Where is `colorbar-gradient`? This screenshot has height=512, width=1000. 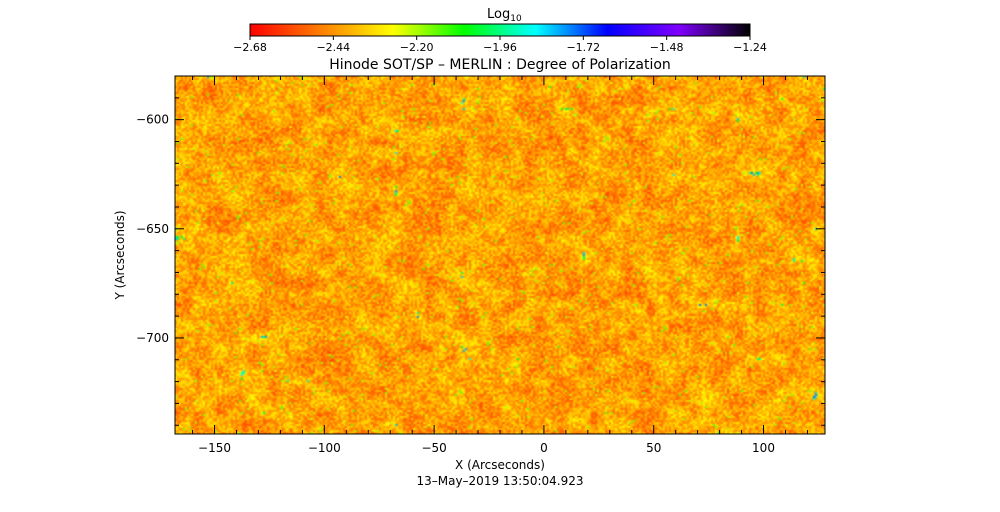
colorbar-gradient is located at coordinates (500, 30).